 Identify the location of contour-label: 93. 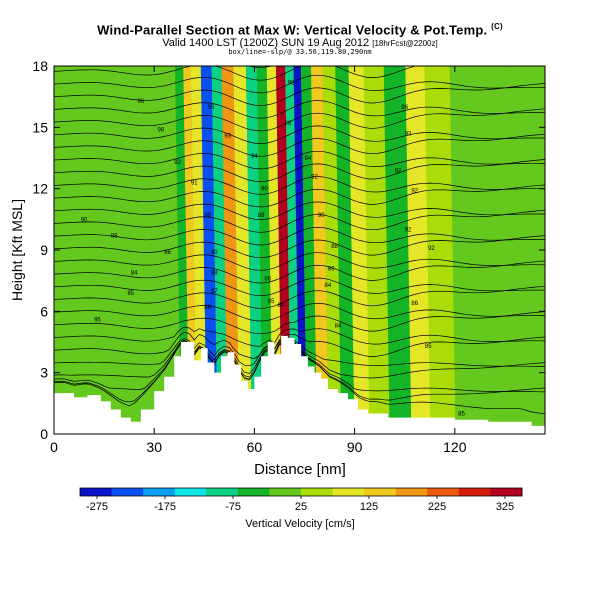
(227, 137).